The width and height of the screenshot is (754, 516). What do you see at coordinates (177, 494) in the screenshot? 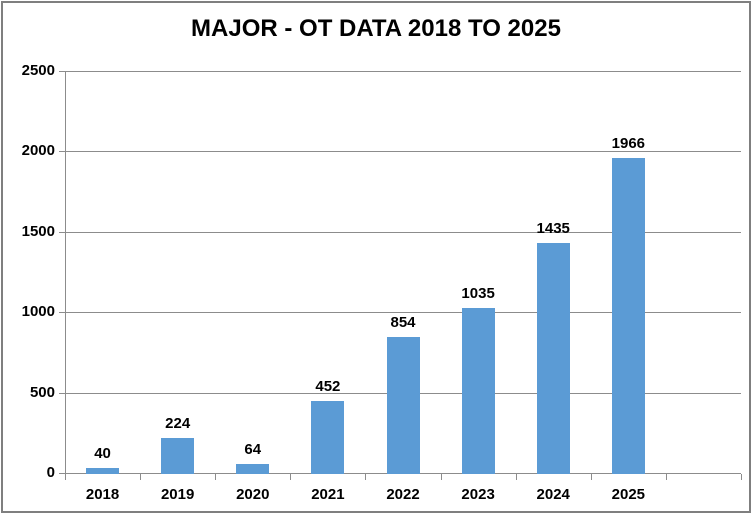
I see `x-axis-label: 2019` at bounding box center [177, 494].